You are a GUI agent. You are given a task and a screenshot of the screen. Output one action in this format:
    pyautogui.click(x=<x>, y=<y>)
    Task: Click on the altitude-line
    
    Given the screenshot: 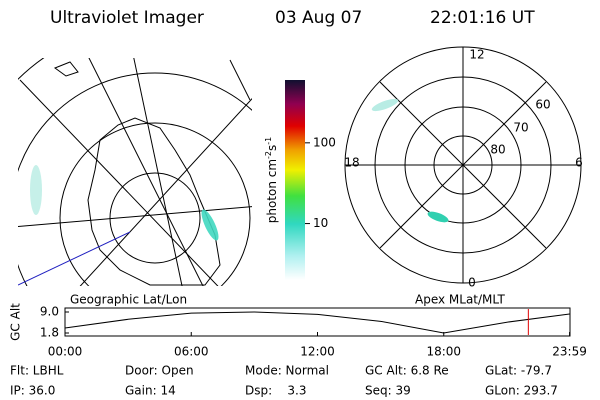 What is the action you would take?
    pyautogui.click(x=317, y=322)
    